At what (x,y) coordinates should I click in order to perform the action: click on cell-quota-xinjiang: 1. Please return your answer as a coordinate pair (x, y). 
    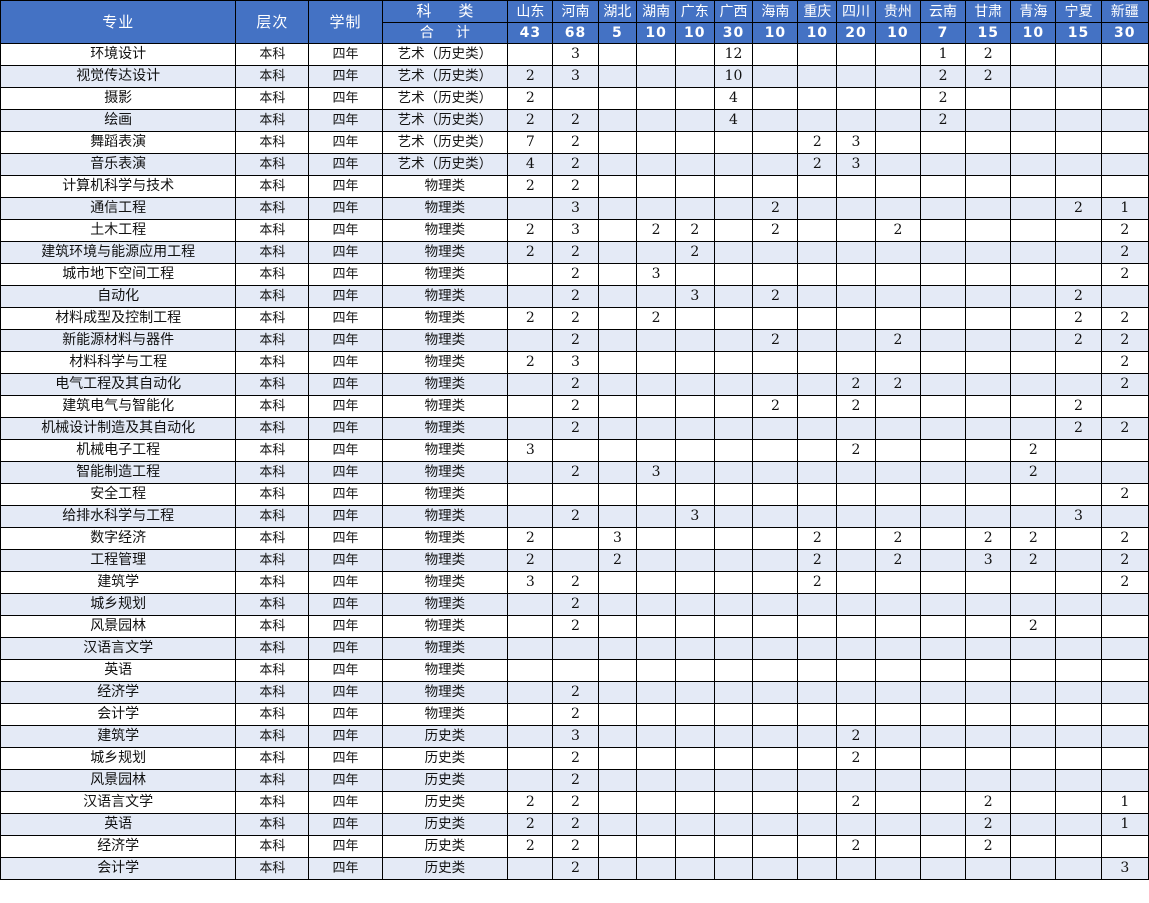
    Looking at the image, I should click on (1124, 802).